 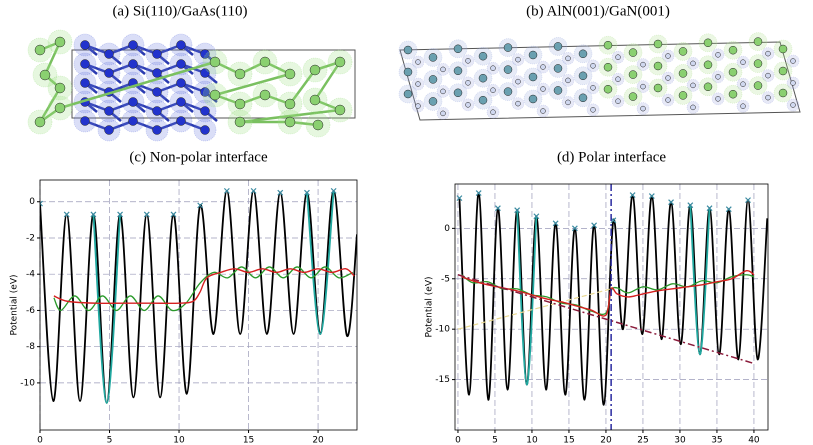 I want to click on cell, so click(x=600, y=81).